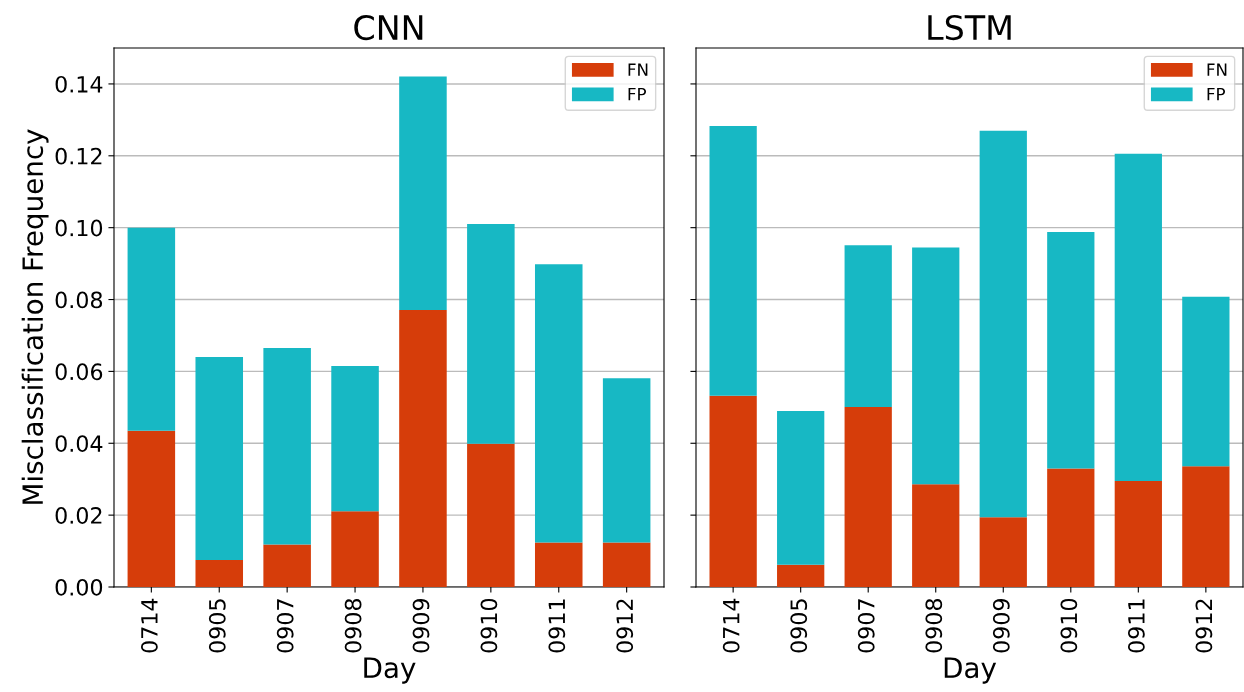 Image resolution: width=1244 pixels, height=692 pixels. I want to click on y-tick-label: 0.14, so click(79, 84).